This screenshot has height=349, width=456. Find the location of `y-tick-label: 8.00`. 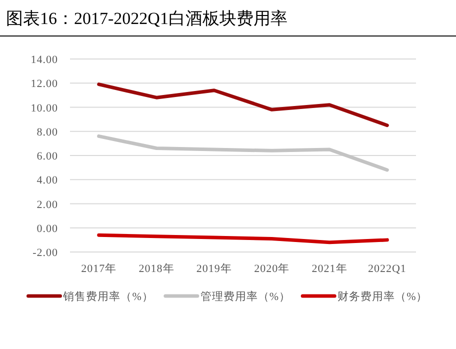

y-tick-label: 8.00 is located at coordinates (47, 132).